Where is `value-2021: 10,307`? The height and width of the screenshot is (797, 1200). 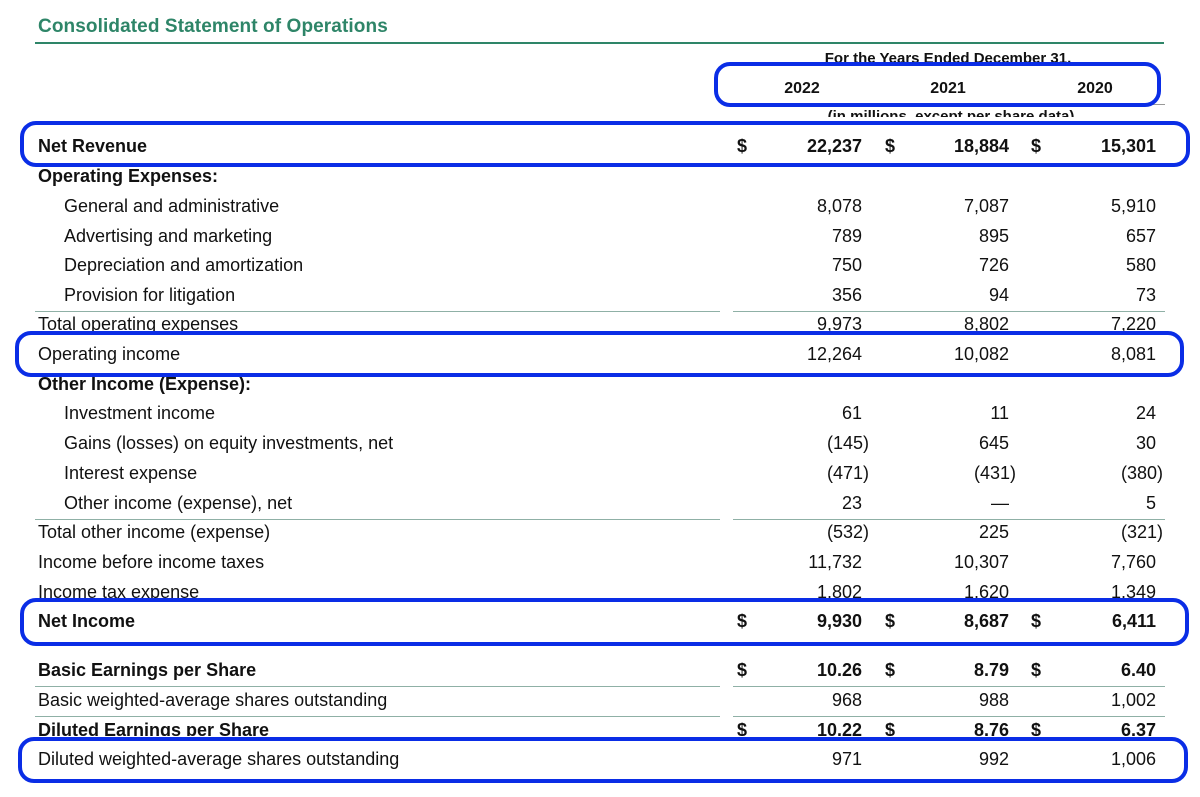 value-2021: 10,307 is located at coordinates (981, 562).